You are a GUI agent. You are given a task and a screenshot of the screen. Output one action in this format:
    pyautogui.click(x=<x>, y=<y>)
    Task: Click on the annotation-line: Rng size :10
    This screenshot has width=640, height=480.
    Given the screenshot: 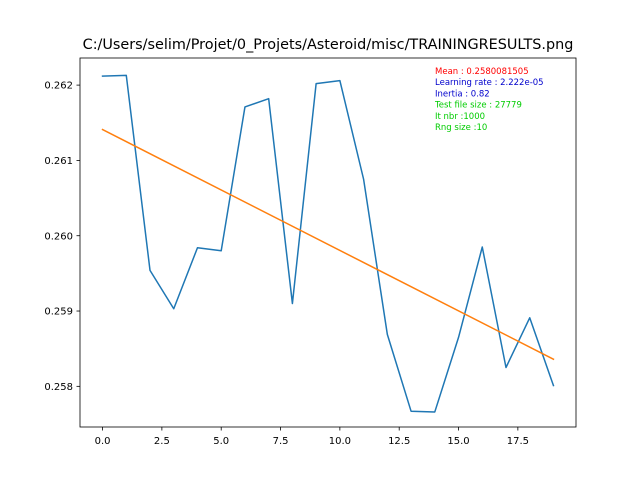 What is the action you would take?
    pyautogui.click(x=461, y=128)
    